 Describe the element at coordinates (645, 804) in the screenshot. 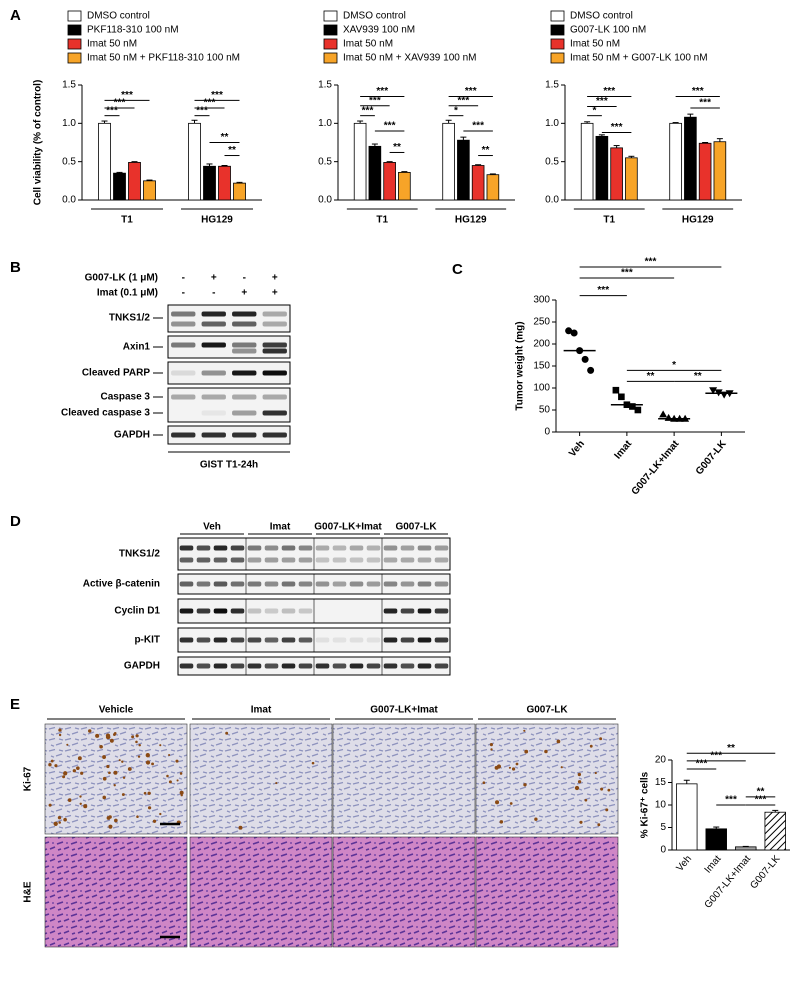

I see `y-axis-label: % Ki-67⁺ cells` at that location.